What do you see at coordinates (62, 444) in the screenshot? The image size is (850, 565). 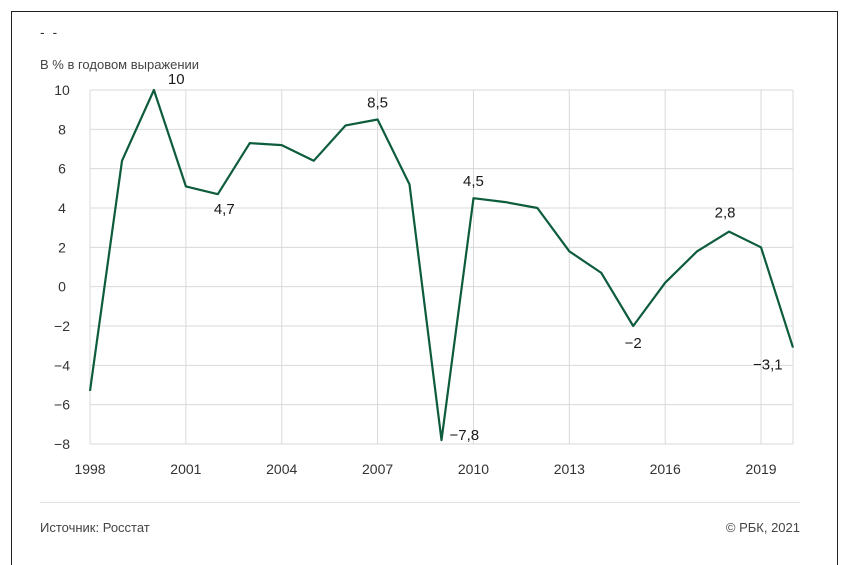 I see `y-tick-label: −8` at bounding box center [62, 444].